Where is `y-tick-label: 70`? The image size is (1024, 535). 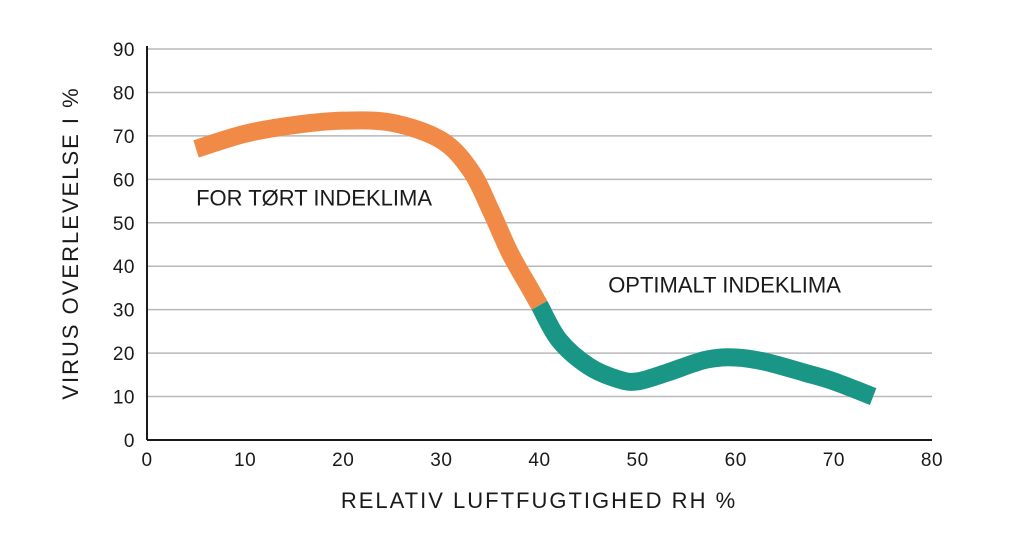
y-tick-label: 70 is located at coordinates (124, 137).